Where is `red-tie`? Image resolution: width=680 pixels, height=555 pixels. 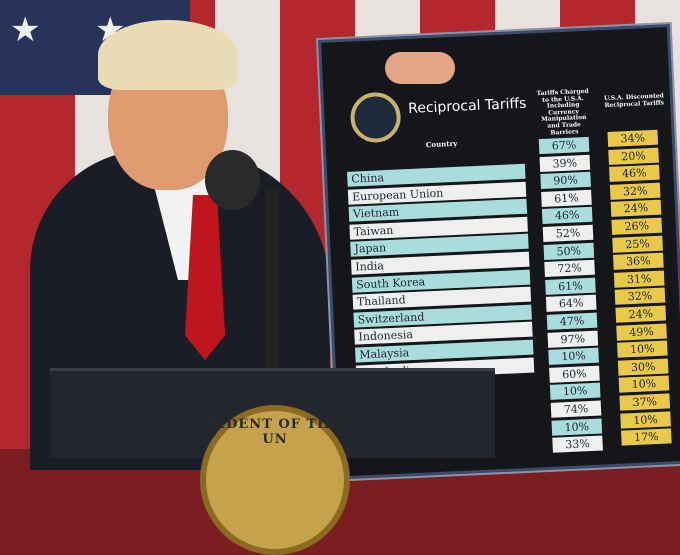 red-tie is located at coordinates (205, 277).